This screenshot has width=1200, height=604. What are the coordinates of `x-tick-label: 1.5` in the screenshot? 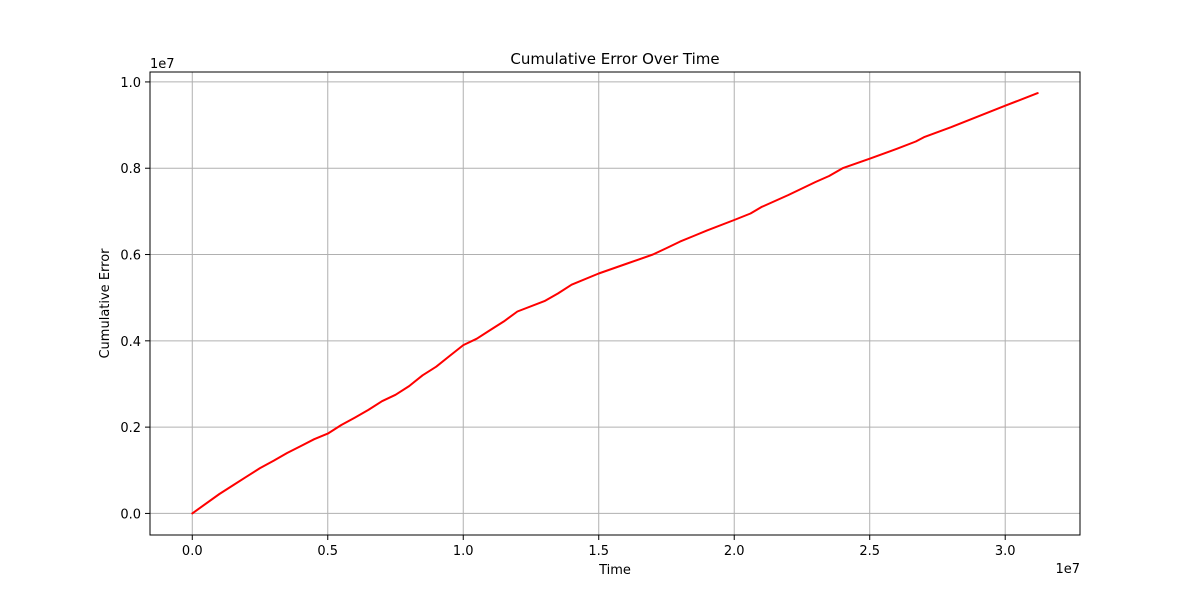 It's located at (598, 551).